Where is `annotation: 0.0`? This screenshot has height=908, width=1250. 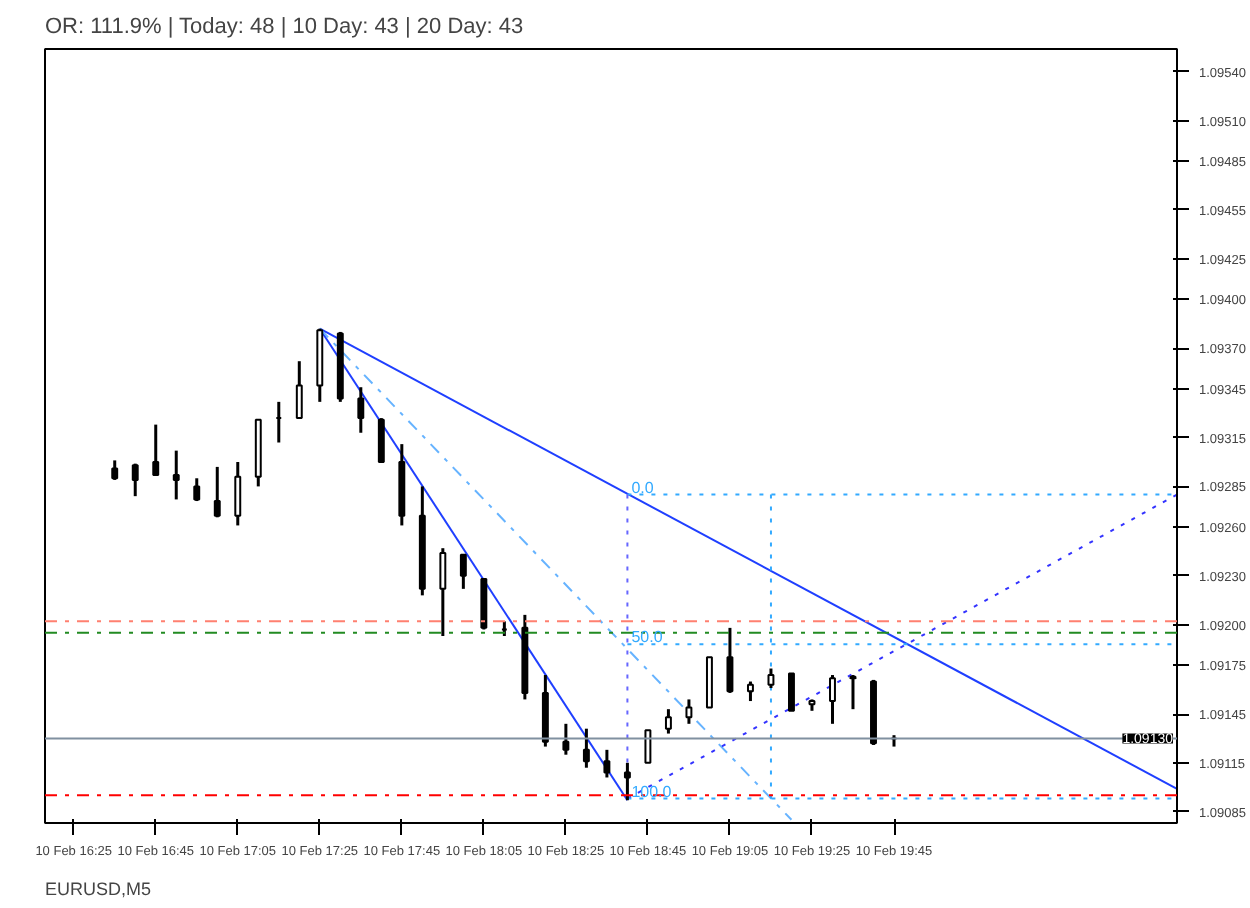 annotation: 0.0 is located at coordinates (643, 487).